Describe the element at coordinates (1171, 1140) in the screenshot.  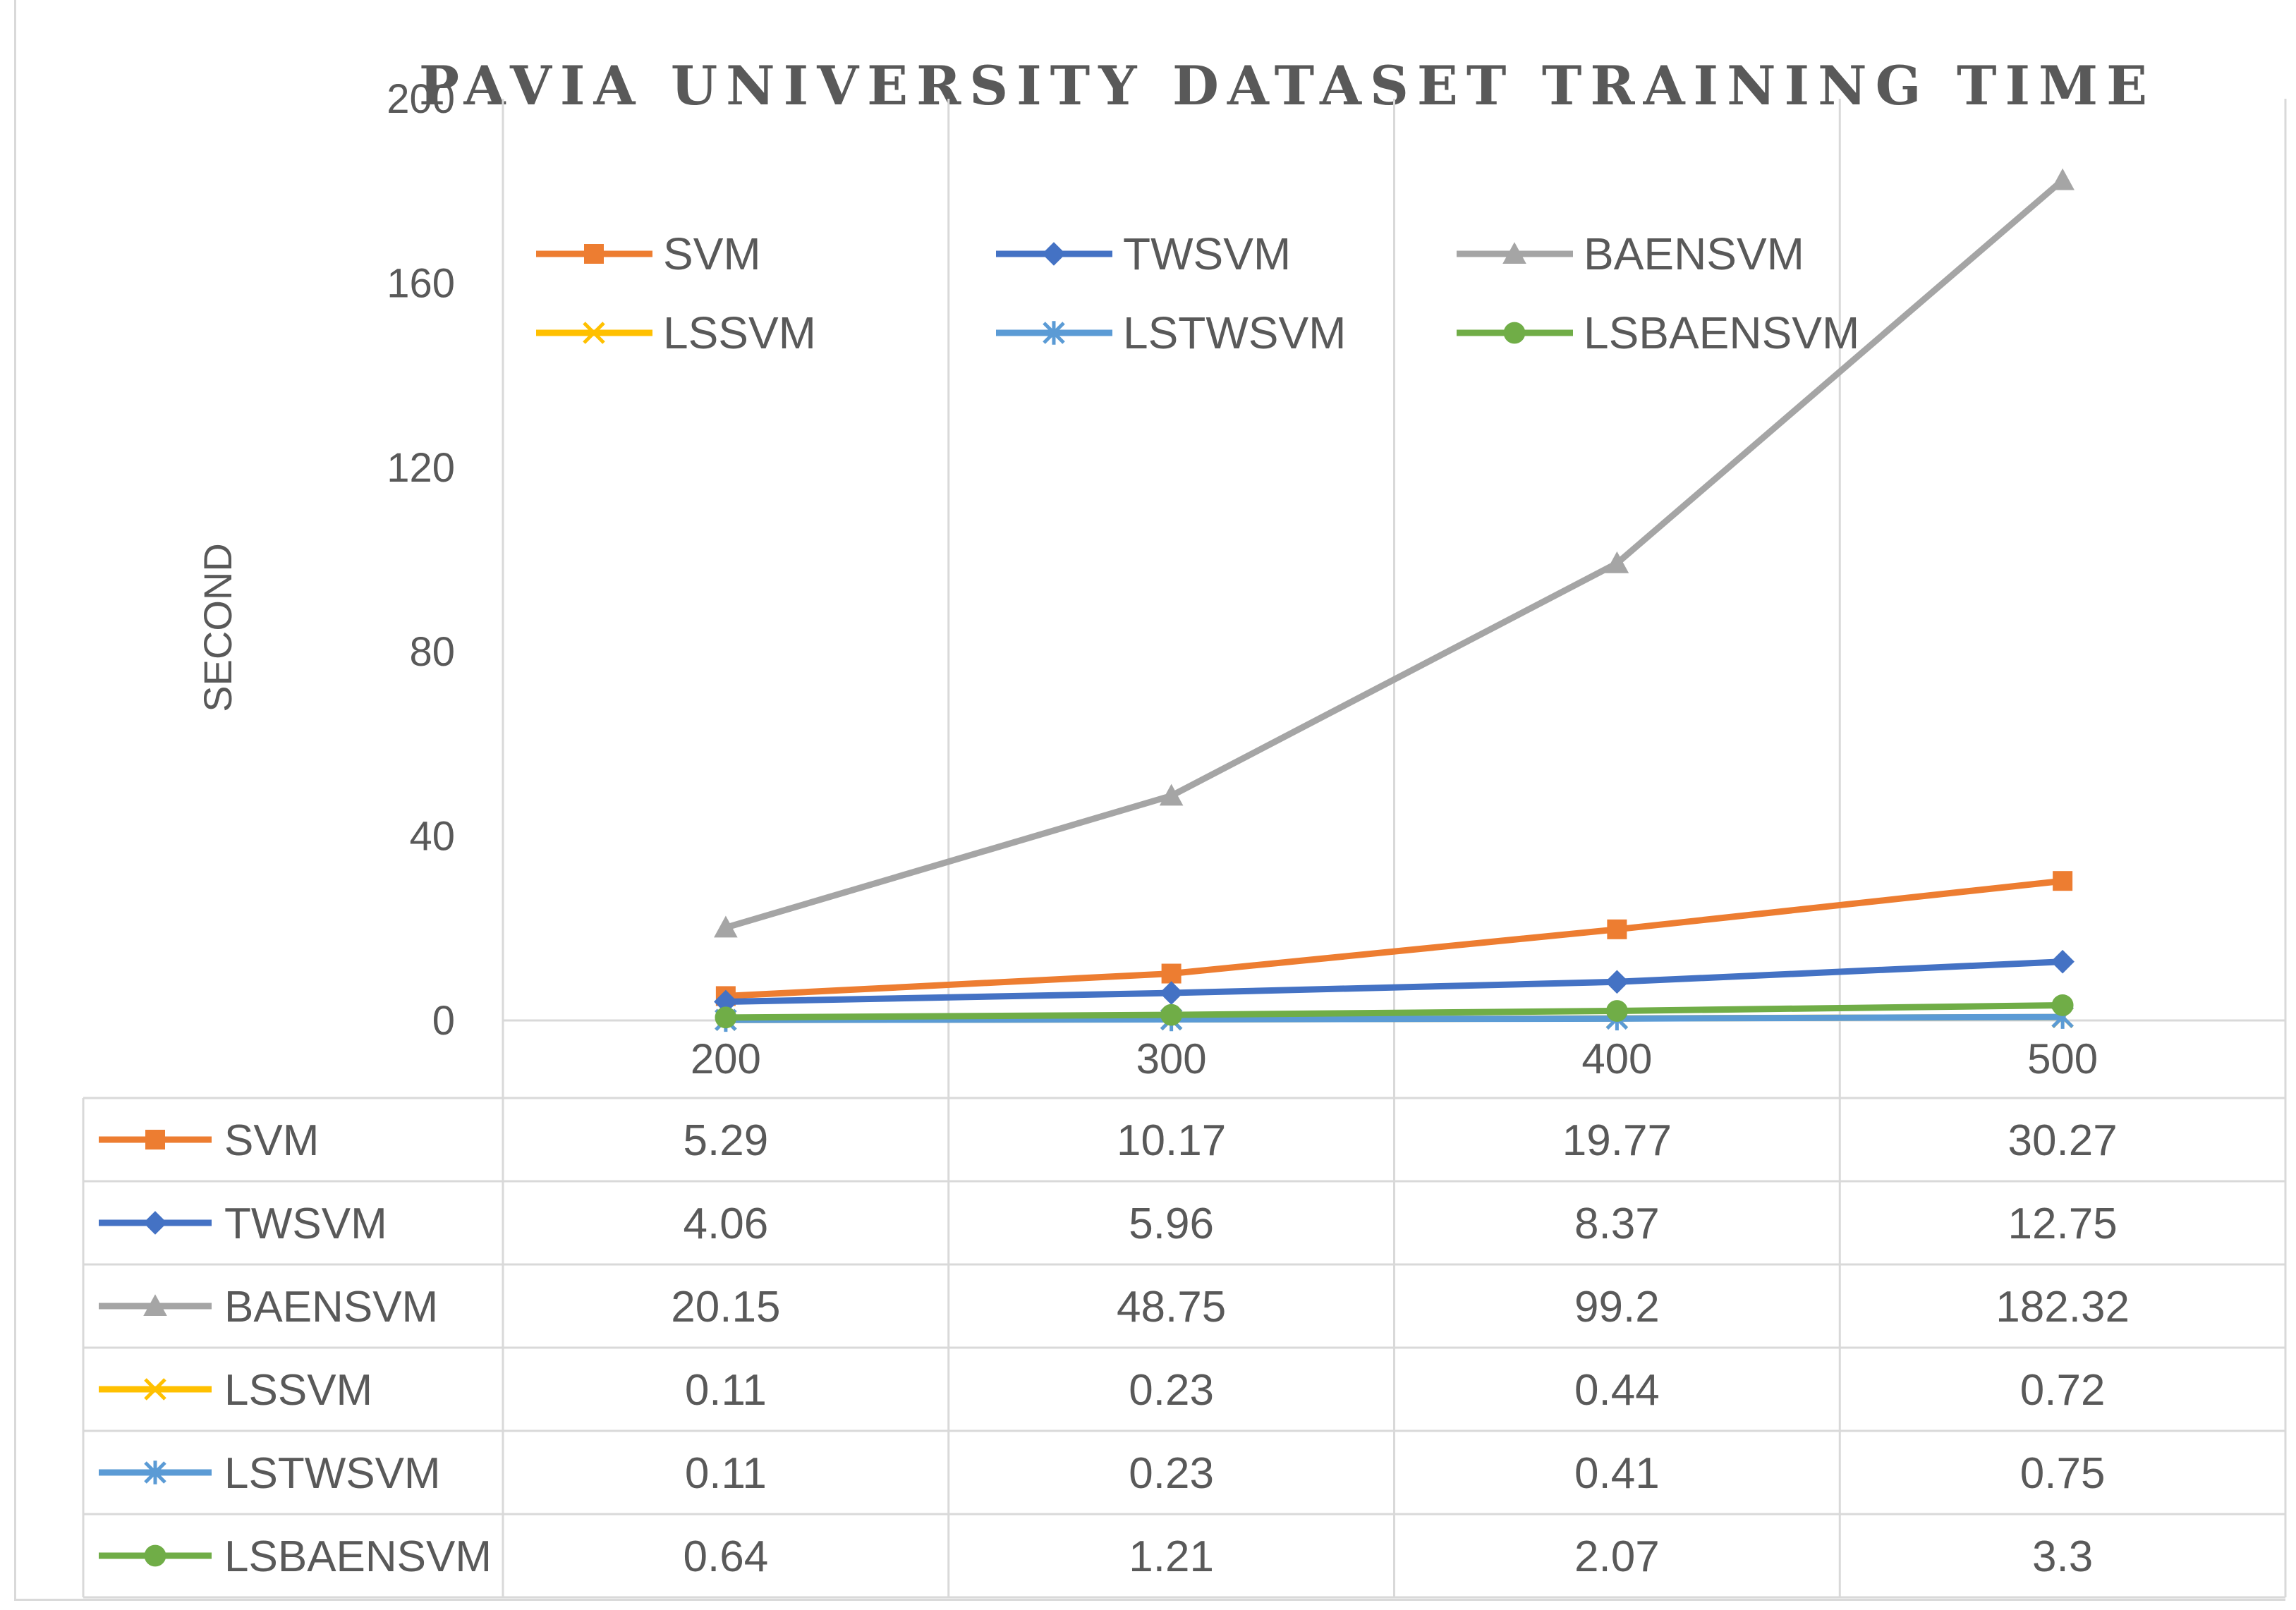
I see `table-cell-value: 10.17` at that location.